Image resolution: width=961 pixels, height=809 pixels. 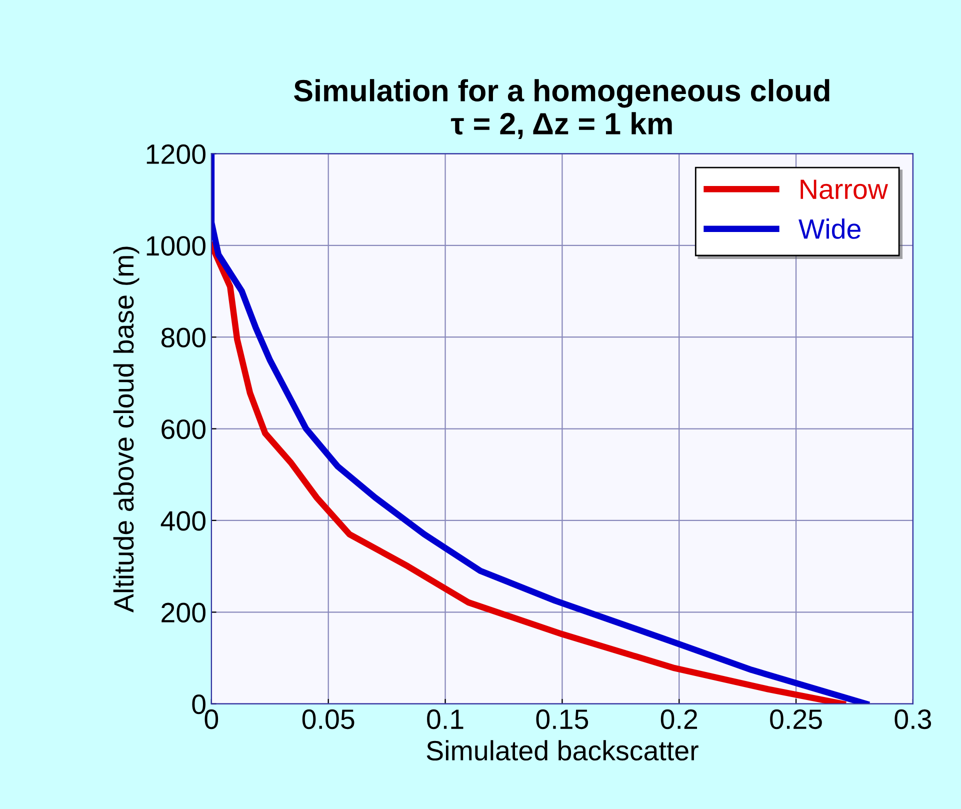 What do you see at coordinates (562, 719) in the screenshot?
I see `x-tick-label: 0.15` at bounding box center [562, 719].